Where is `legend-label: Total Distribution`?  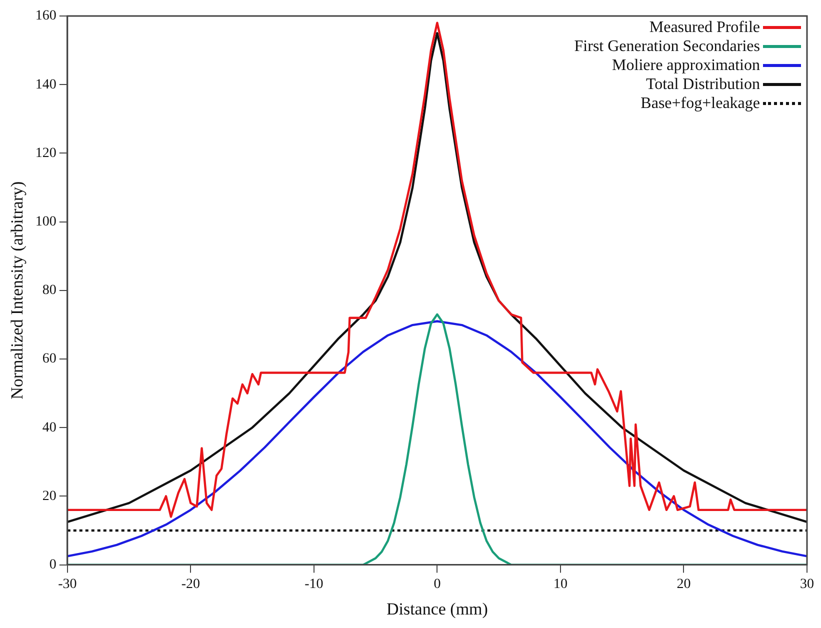
legend-label: Total Distribution is located at coordinates (703, 84).